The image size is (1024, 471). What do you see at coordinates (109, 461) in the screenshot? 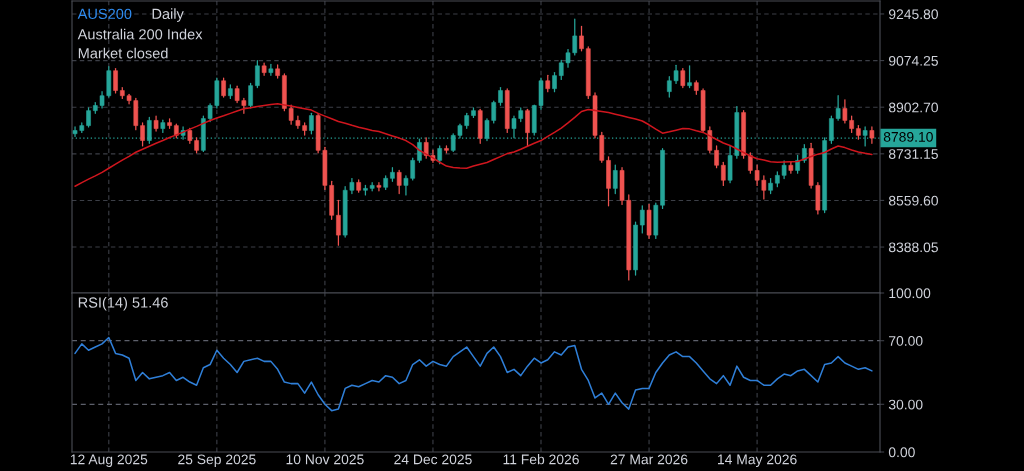
I see `x-tick-label: 12 Aug 2025` at bounding box center [109, 461].